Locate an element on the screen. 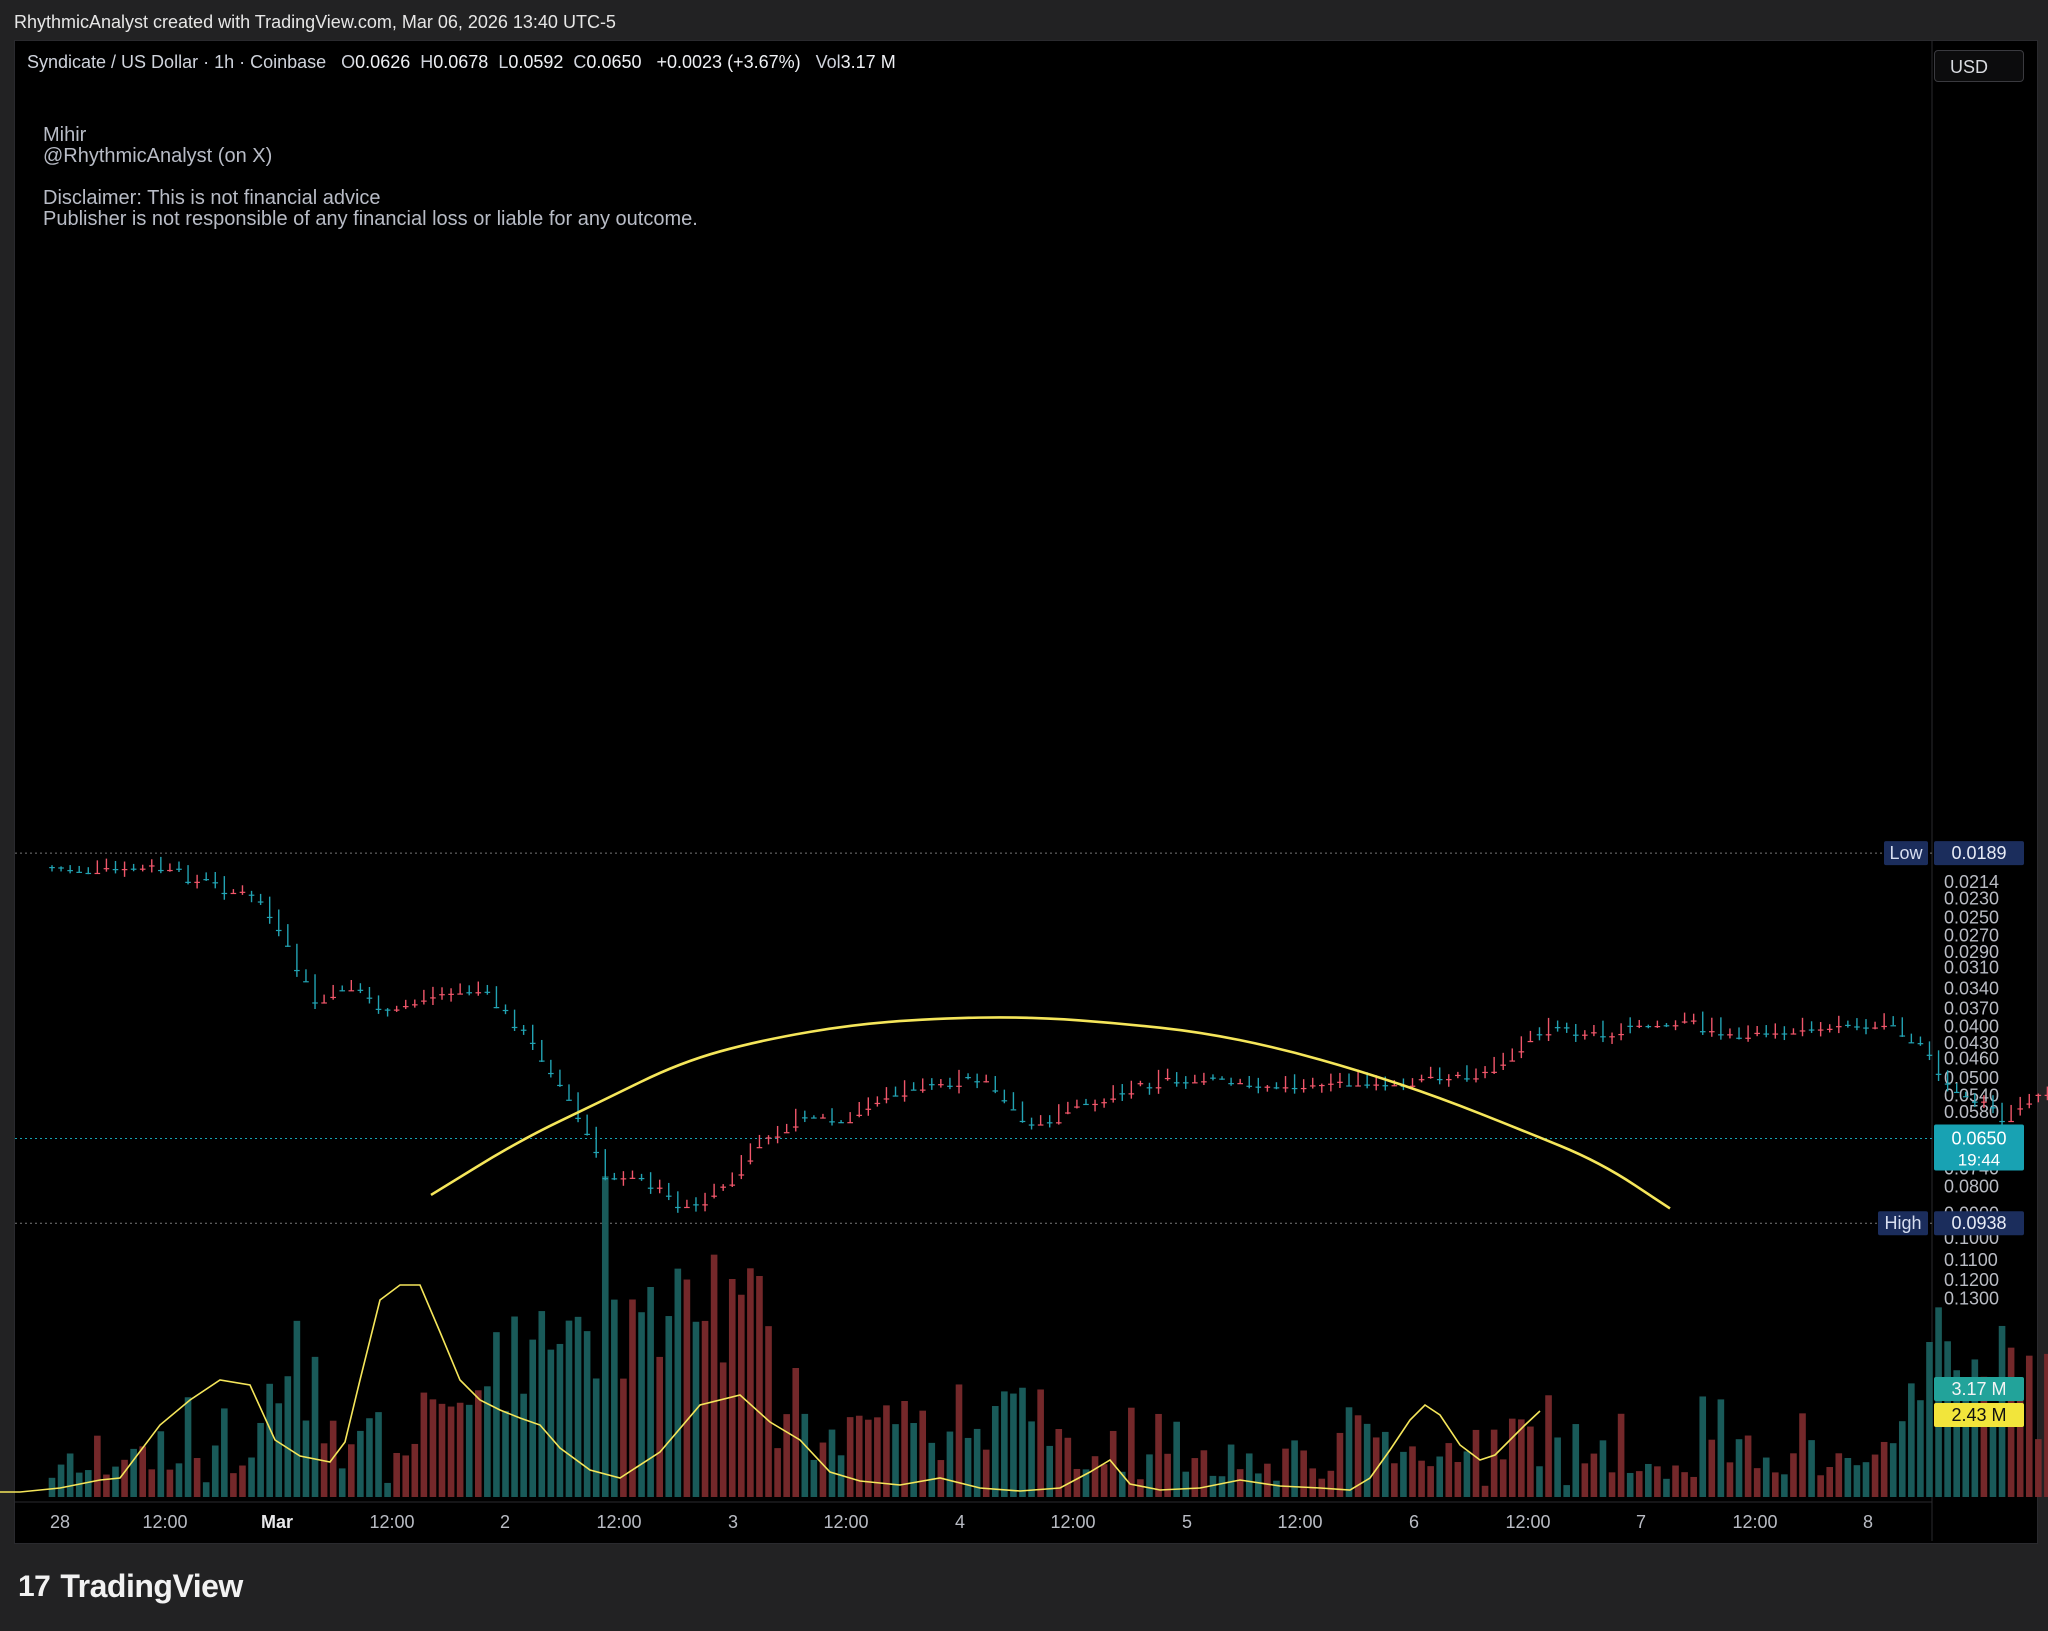 This screenshot has width=2048, height=1631. volume-ma-tag-bg is located at coordinates (1979, 1415).